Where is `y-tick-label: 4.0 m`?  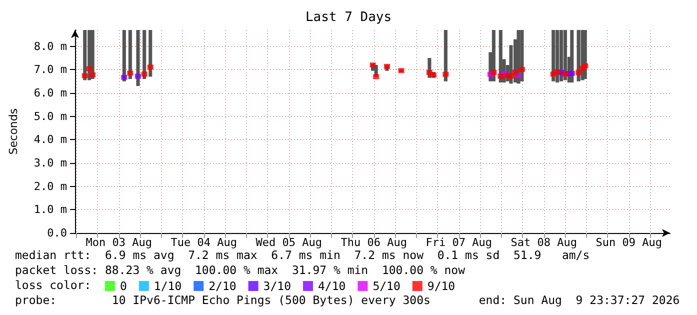 y-tick-label: 4.0 m is located at coordinates (51, 139).